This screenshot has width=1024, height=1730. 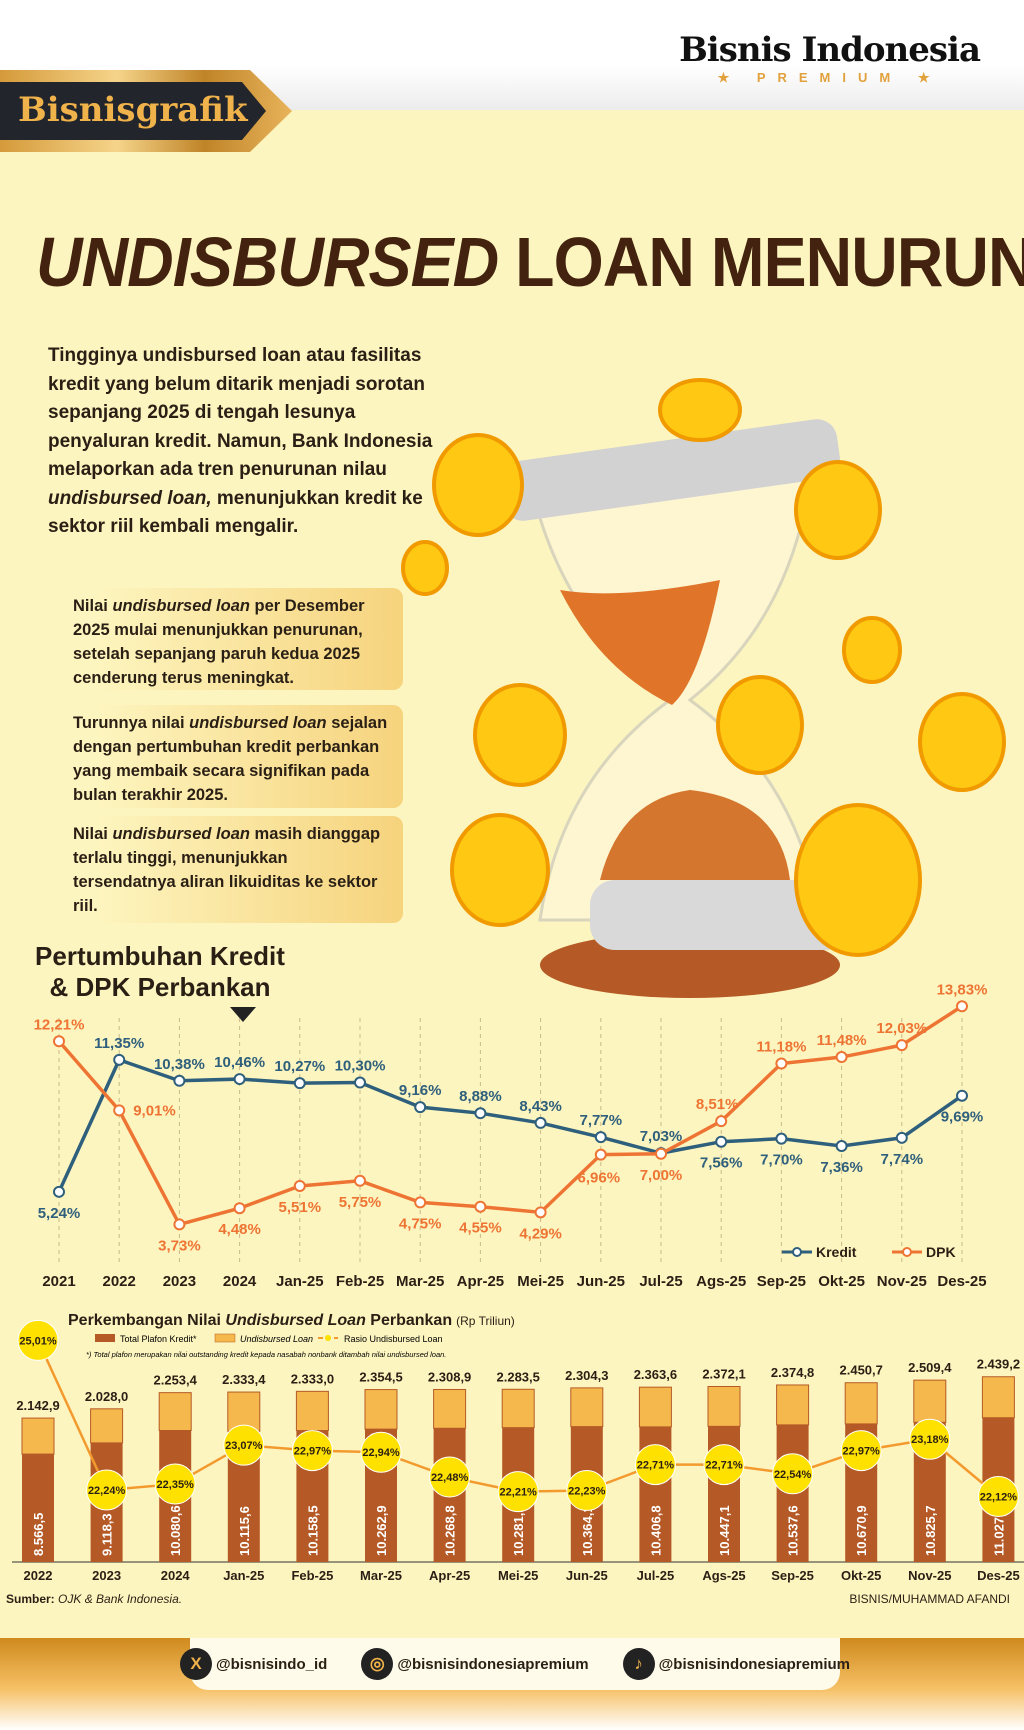 What do you see at coordinates (420, 1223) in the screenshot?
I see `data-label-dpk: 4,75%` at bounding box center [420, 1223].